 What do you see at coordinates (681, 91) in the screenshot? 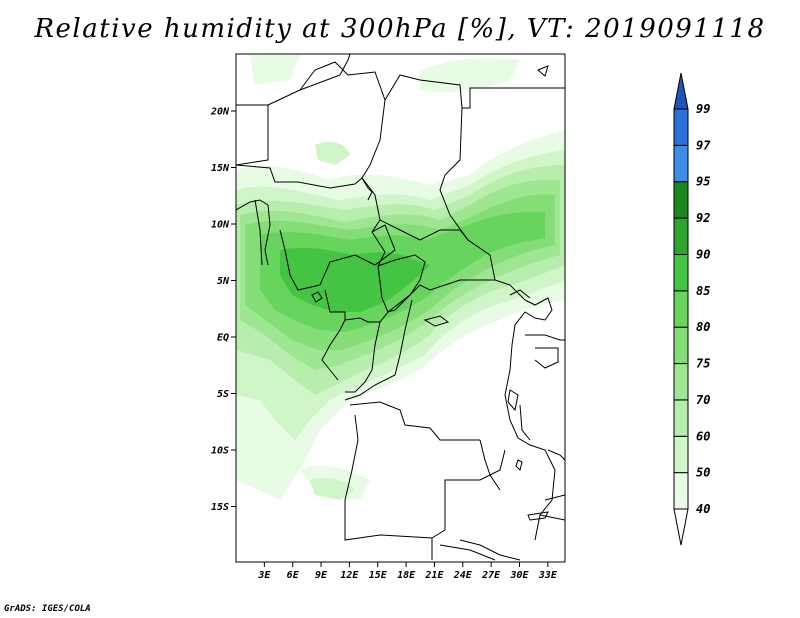
I see `colorbar-above-triangle` at bounding box center [681, 91].